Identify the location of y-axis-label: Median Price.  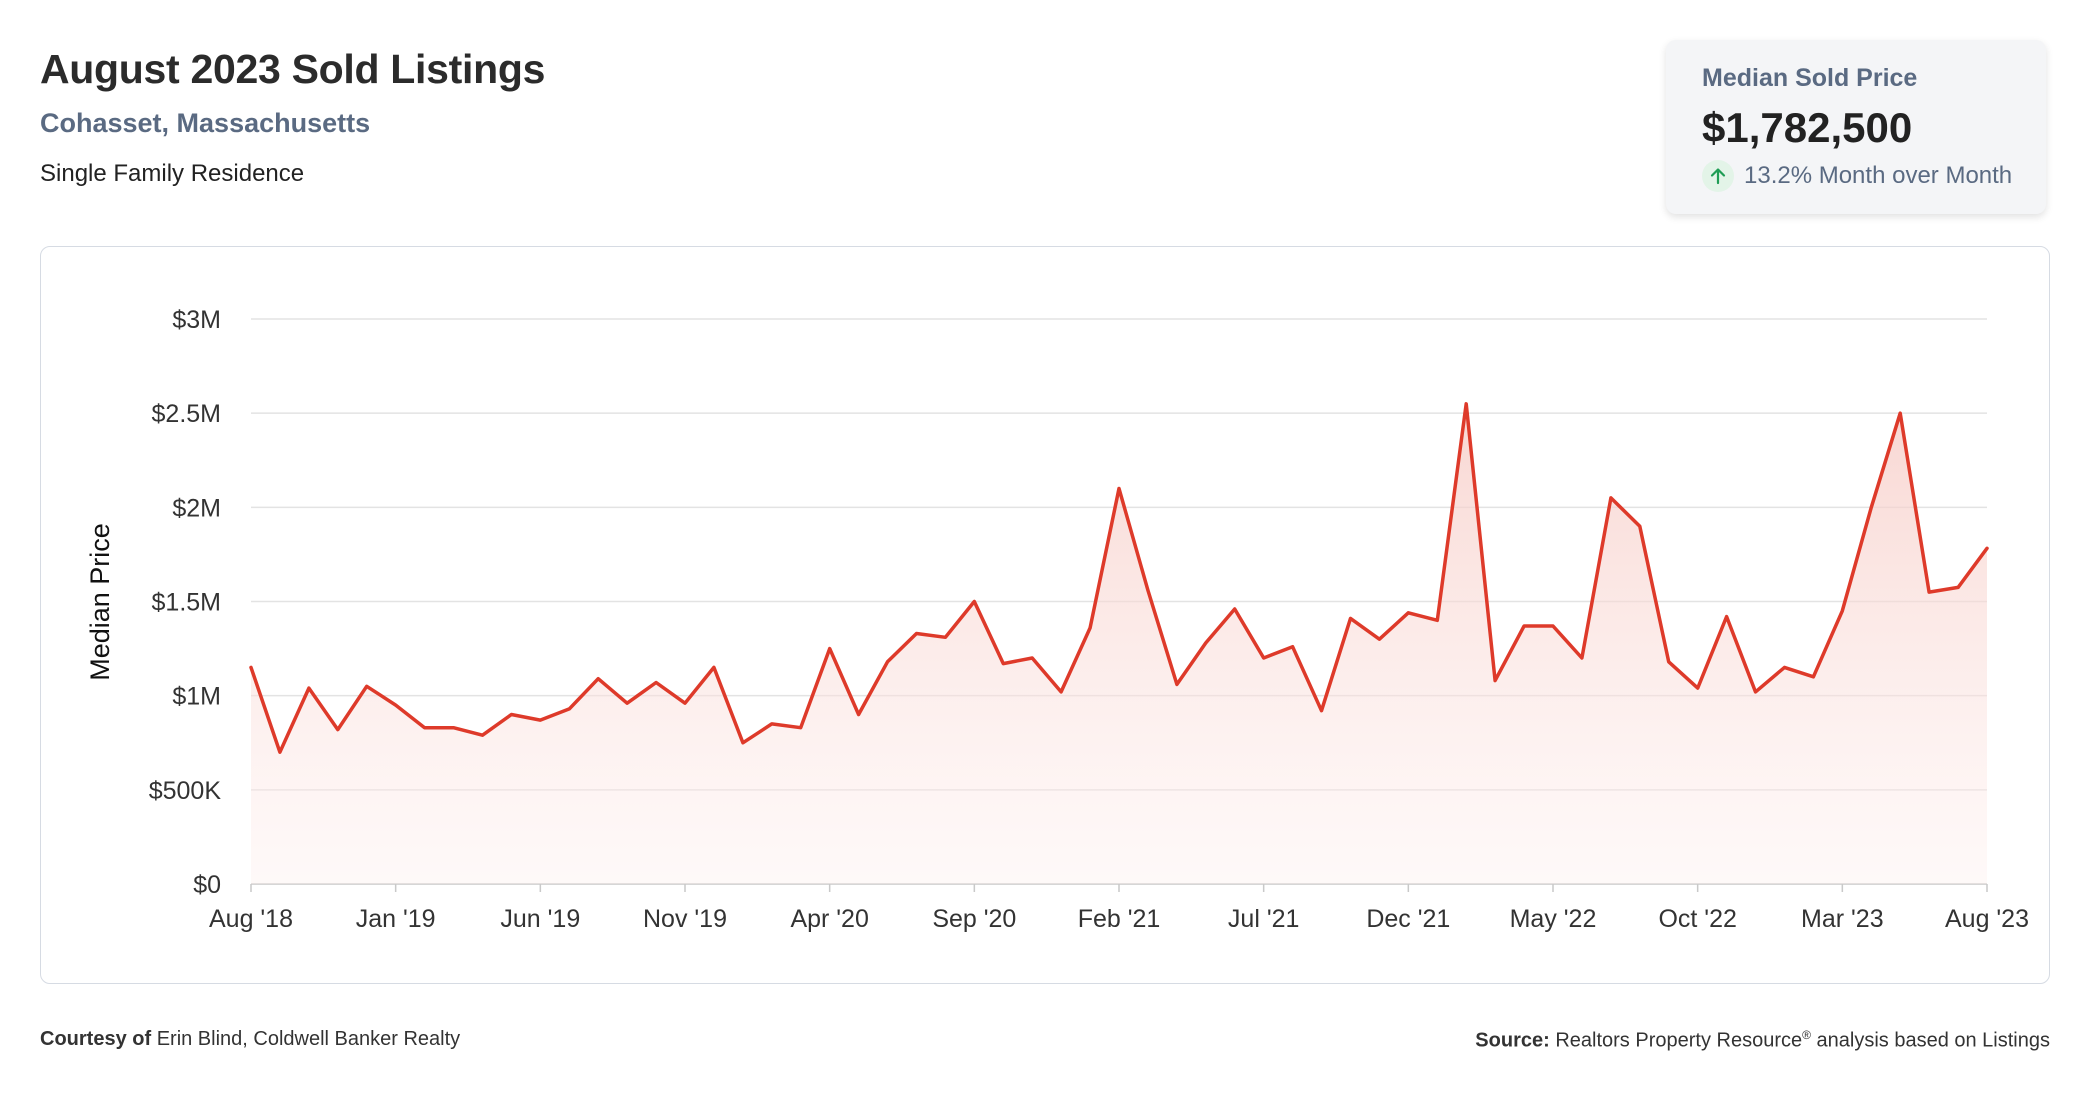
(100, 602).